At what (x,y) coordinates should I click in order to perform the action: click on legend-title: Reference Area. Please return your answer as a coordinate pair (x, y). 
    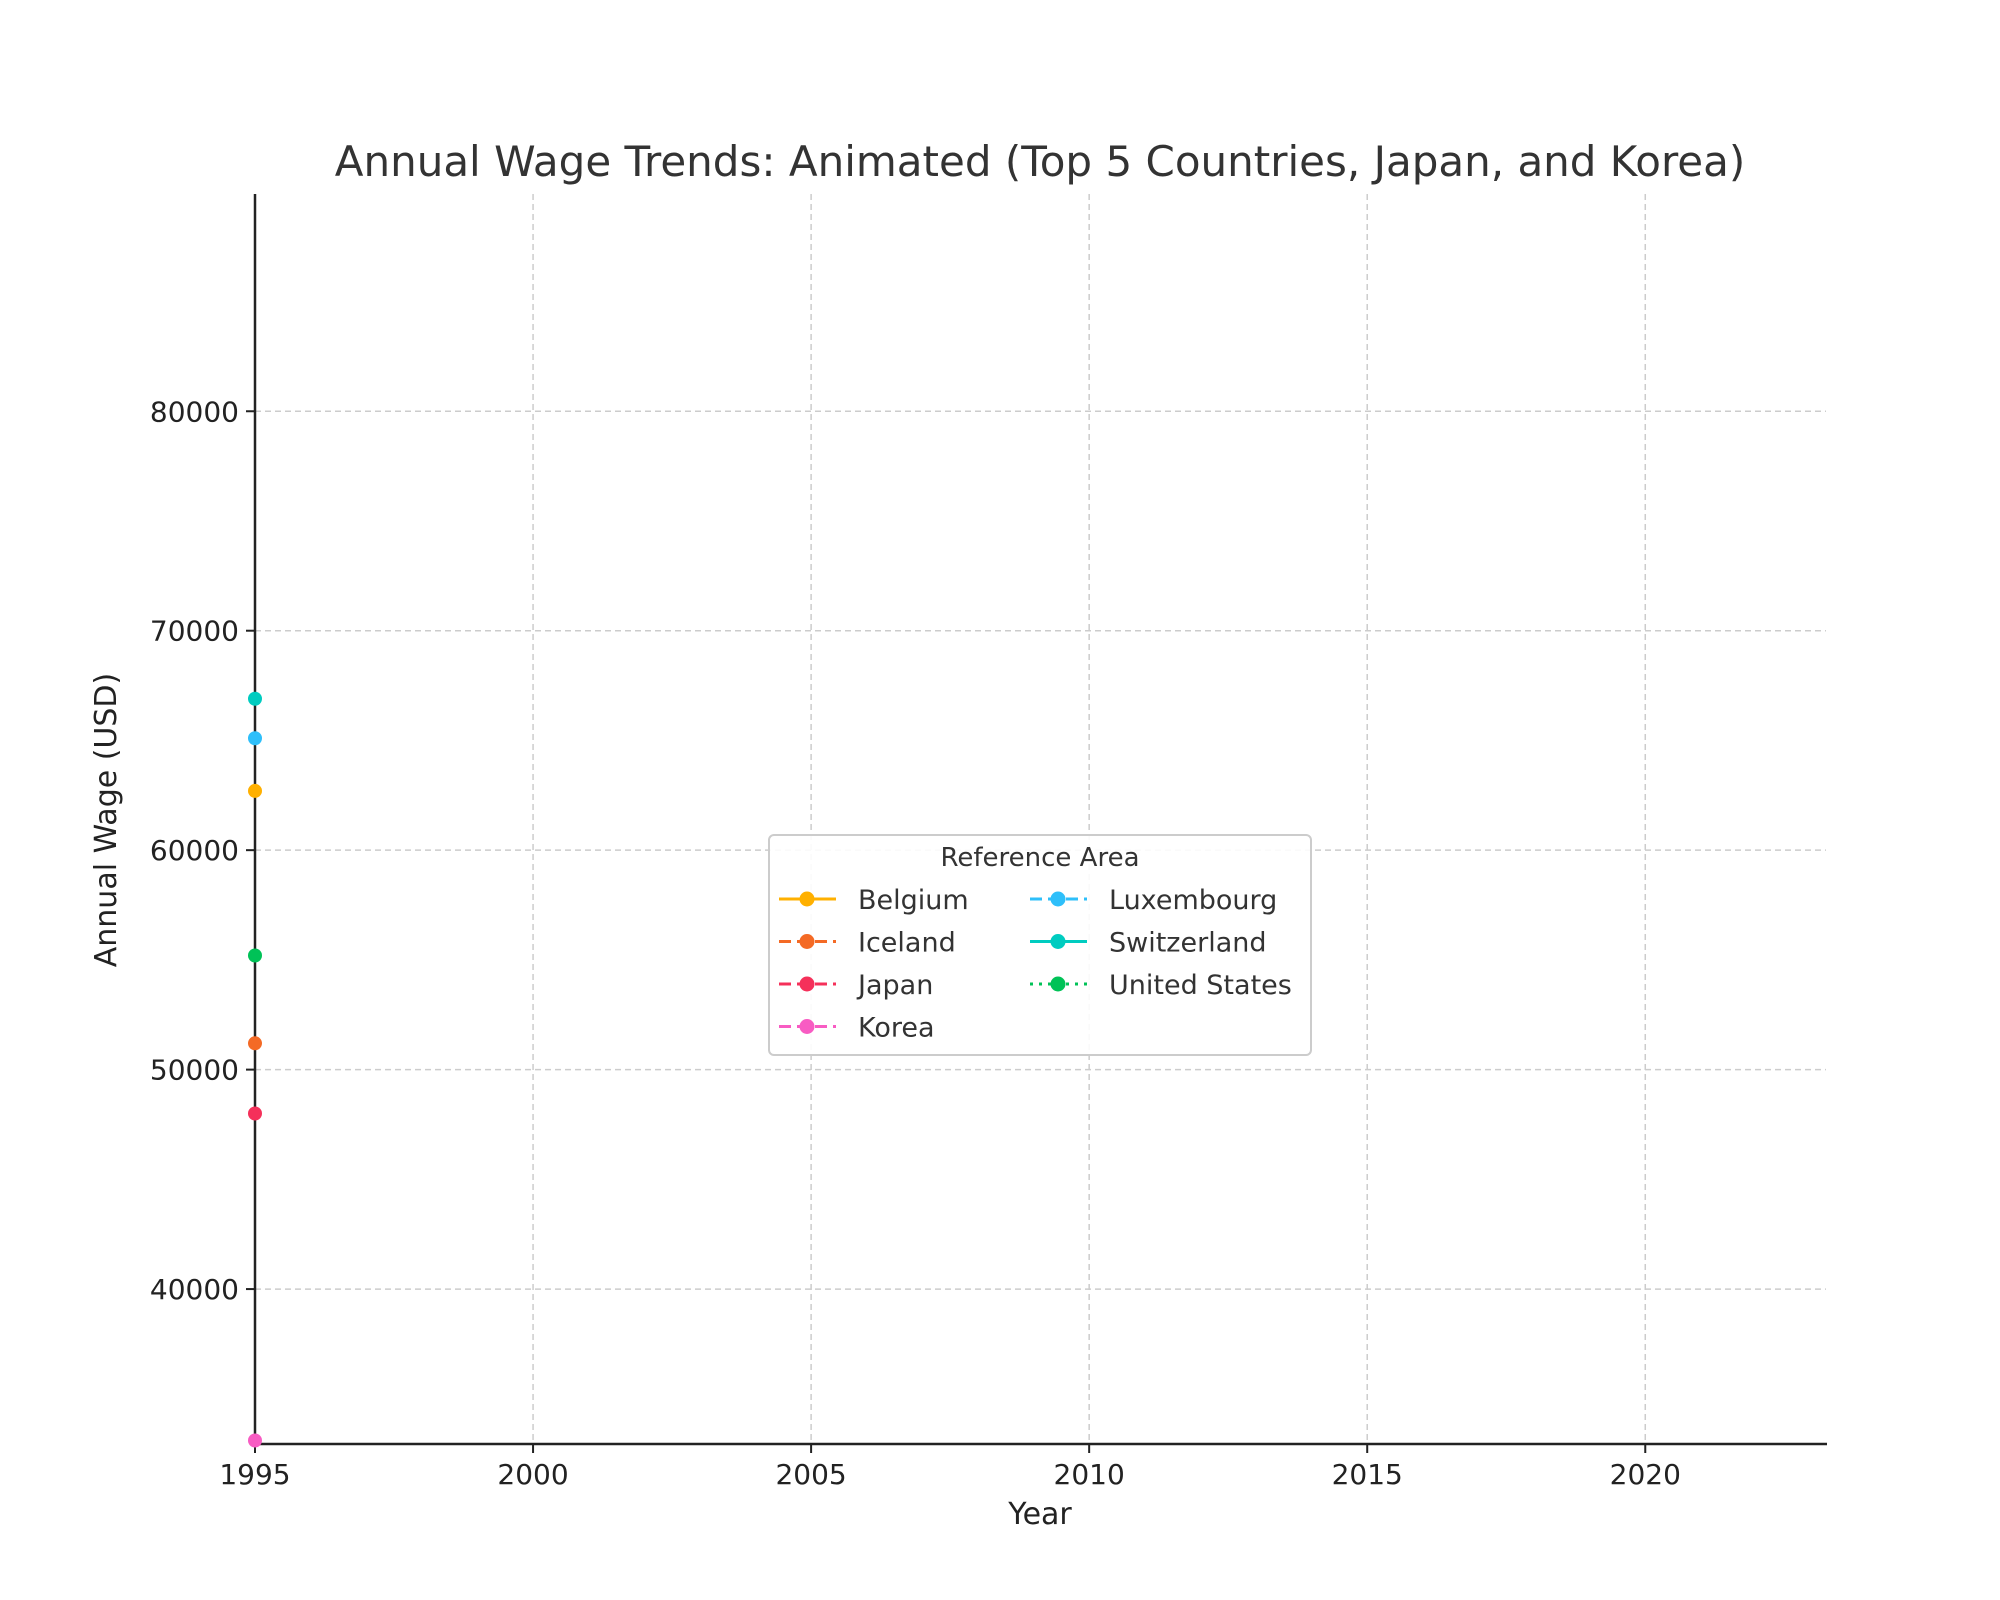
    Looking at the image, I should click on (1039, 858).